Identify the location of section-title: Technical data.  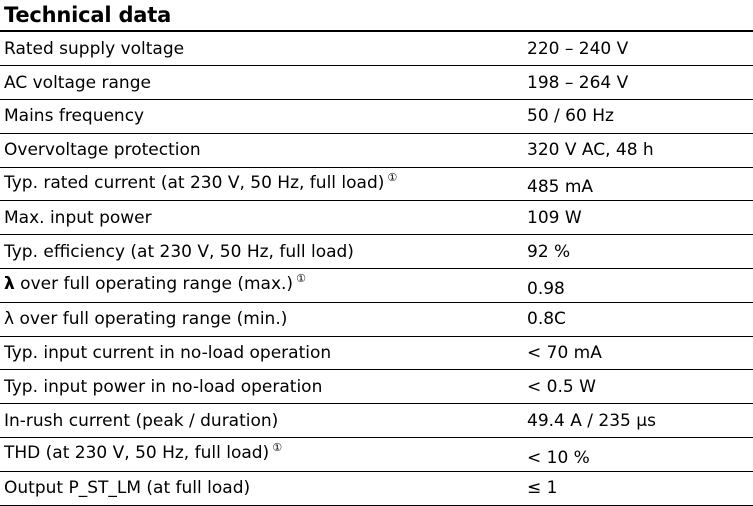
(88, 15).